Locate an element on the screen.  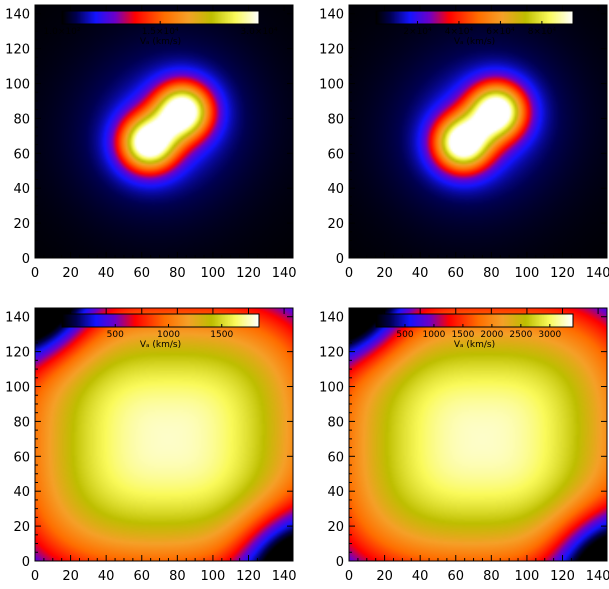
colorbar-tick-label: 8×10⁴ is located at coordinates (542, 32).